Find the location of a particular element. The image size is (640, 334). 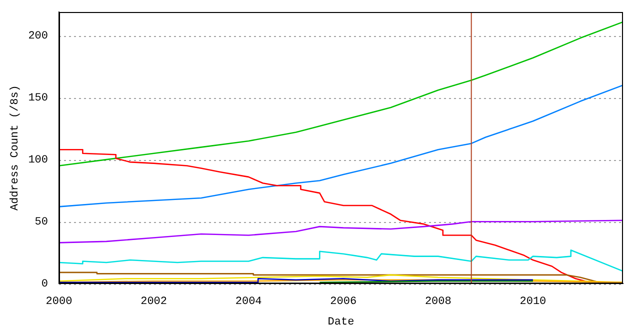

y-tick-label: 150 is located at coordinates (38, 98).